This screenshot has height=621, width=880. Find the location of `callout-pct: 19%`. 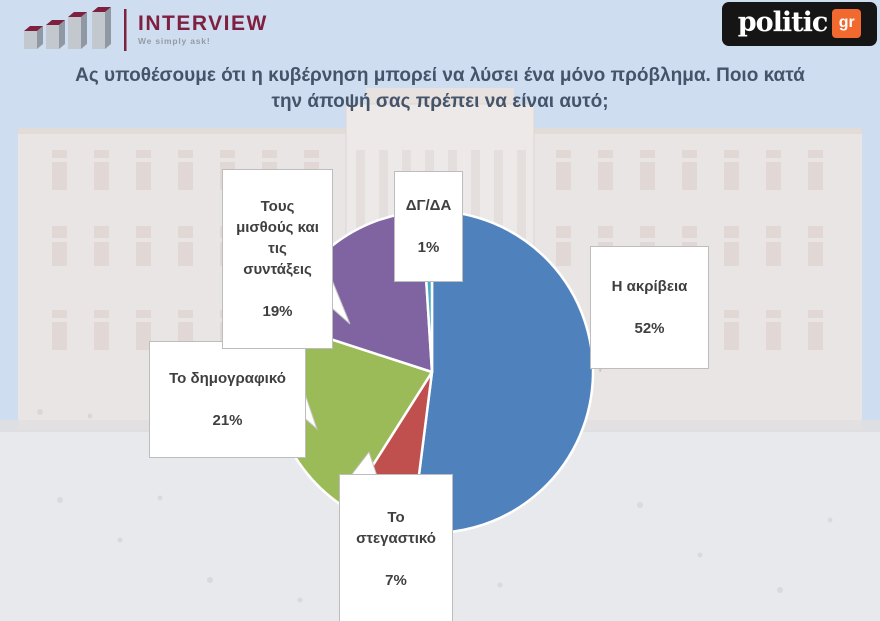

callout-pct: 19% is located at coordinates (277, 311).